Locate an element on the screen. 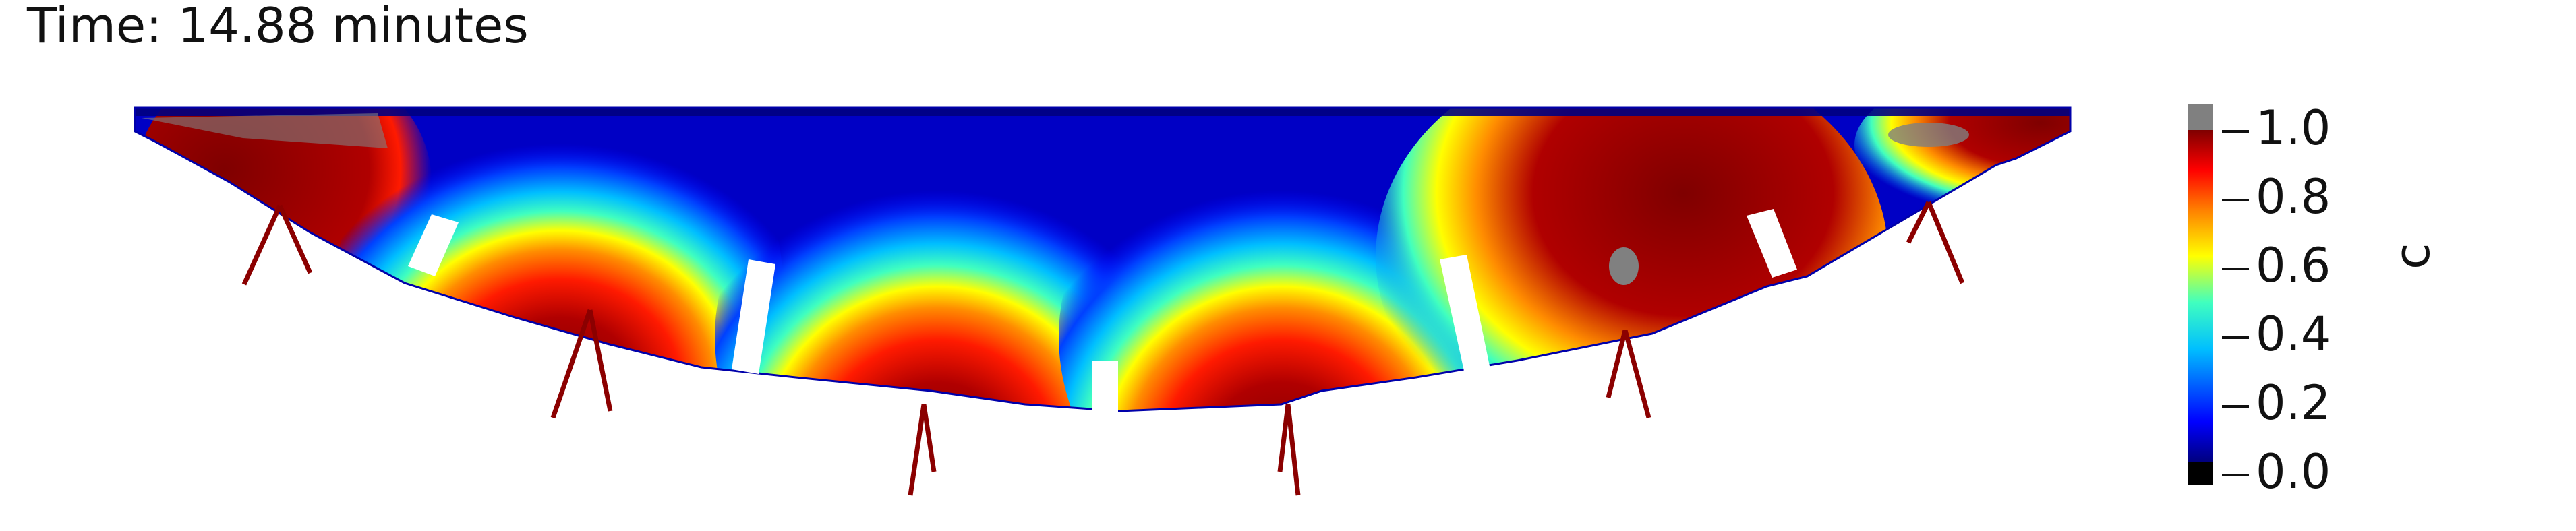  colorbar-tick-label: 0.6 is located at coordinates (2294, 265).